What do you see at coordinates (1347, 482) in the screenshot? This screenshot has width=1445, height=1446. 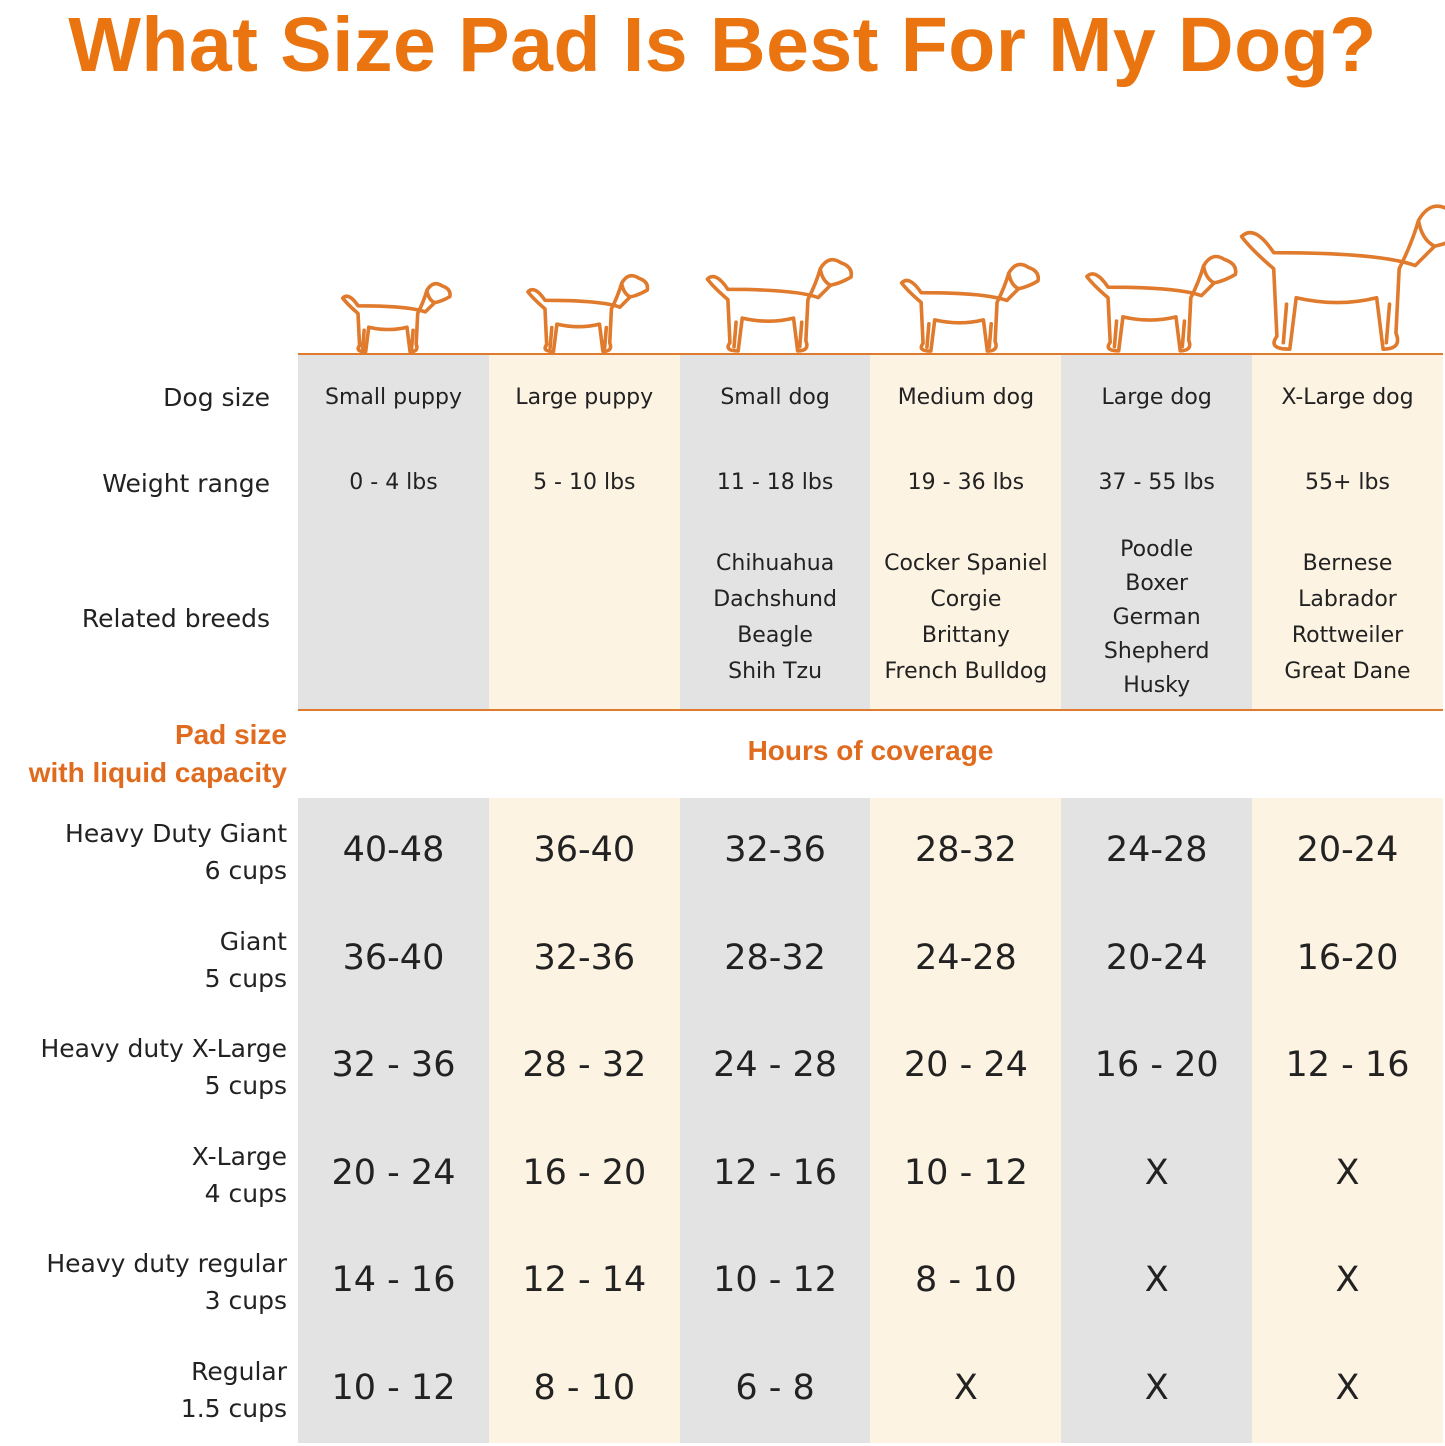 I see `weight-range: 55+ lbs` at bounding box center [1347, 482].